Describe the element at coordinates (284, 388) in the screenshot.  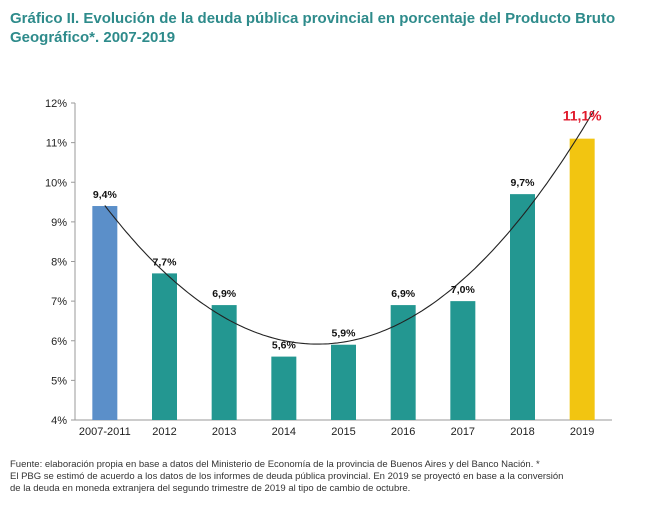
I see `bar-2014` at that location.